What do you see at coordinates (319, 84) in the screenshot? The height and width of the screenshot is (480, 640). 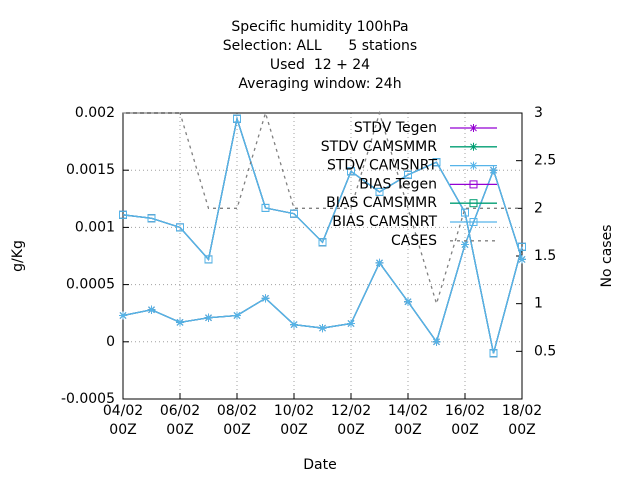 I see `chart-title: Averaging window: 24h` at bounding box center [319, 84].